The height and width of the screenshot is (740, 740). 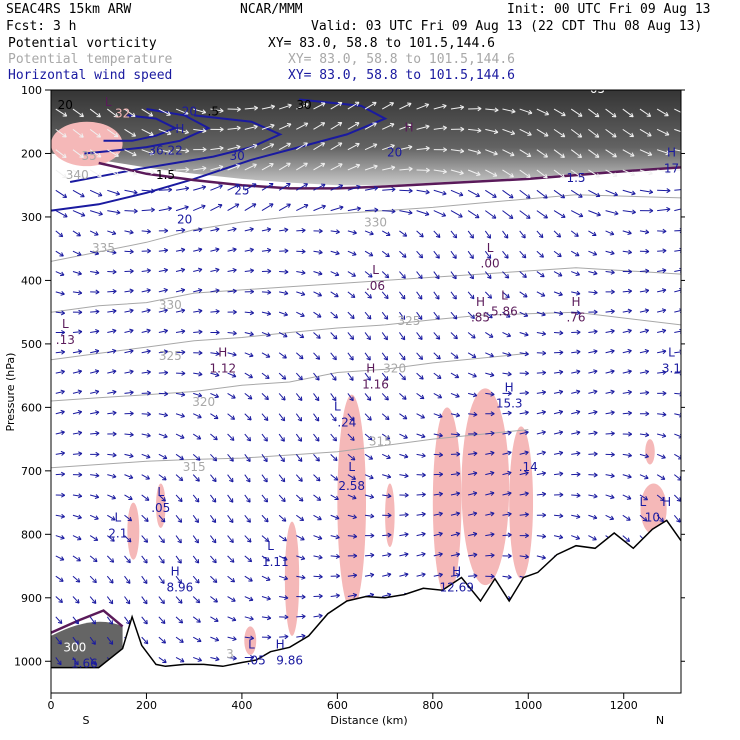 What do you see at coordinates (251, 645) in the screenshot?
I see `annotation-label: L` at bounding box center [251, 645].